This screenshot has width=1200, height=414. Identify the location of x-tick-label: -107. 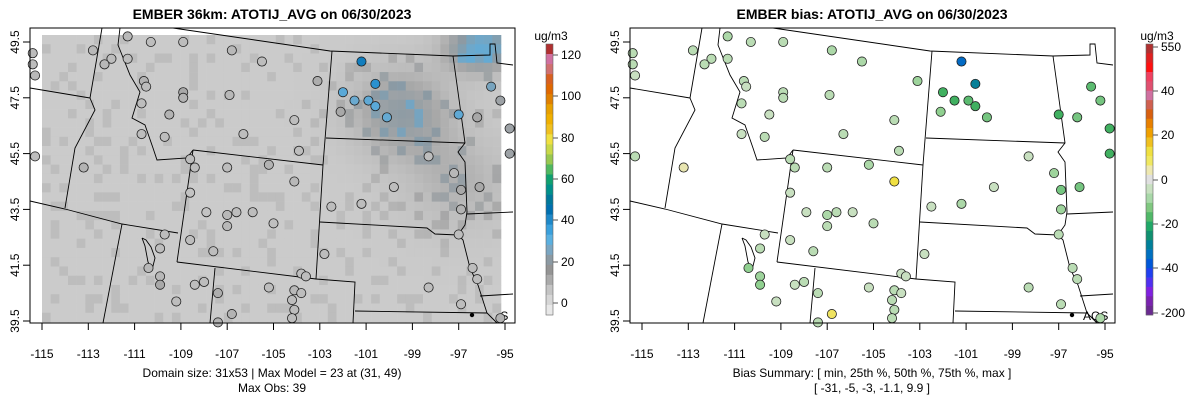
(227, 354).